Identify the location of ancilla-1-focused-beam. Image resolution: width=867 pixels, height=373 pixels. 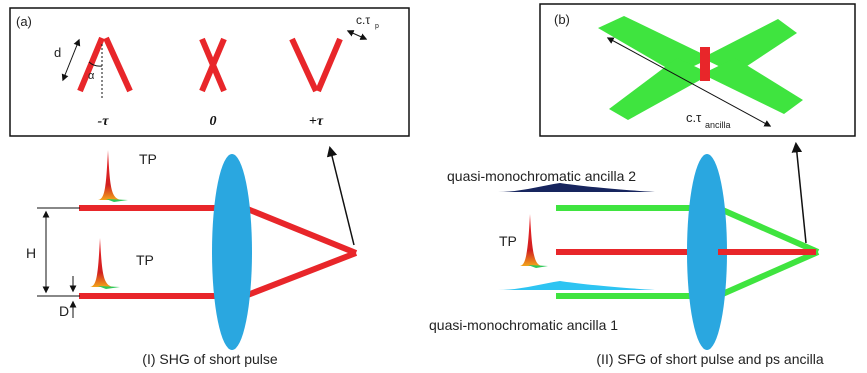
(768, 274).